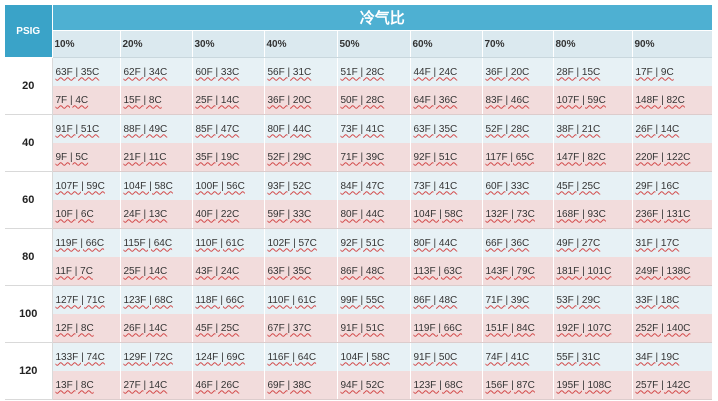 The width and height of the screenshot is (718, 401). What do you see at coordinates (362, 385) in the screenshot?
I see `cell-value: 94F | 52C` at bounding box center [362, 385].